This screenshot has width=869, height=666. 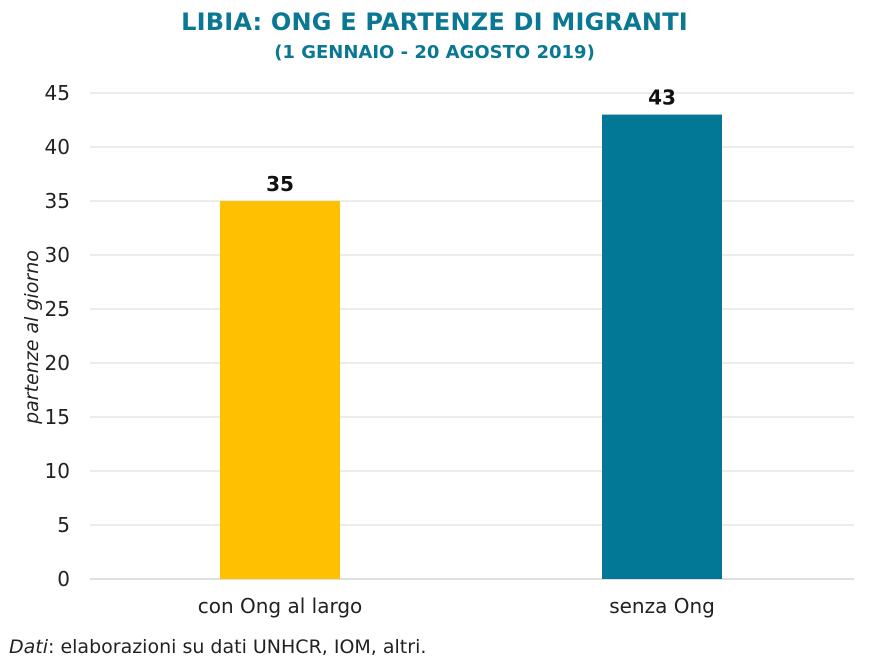 I want to click on data-labels: 35 43, so click(x=471, y=141).